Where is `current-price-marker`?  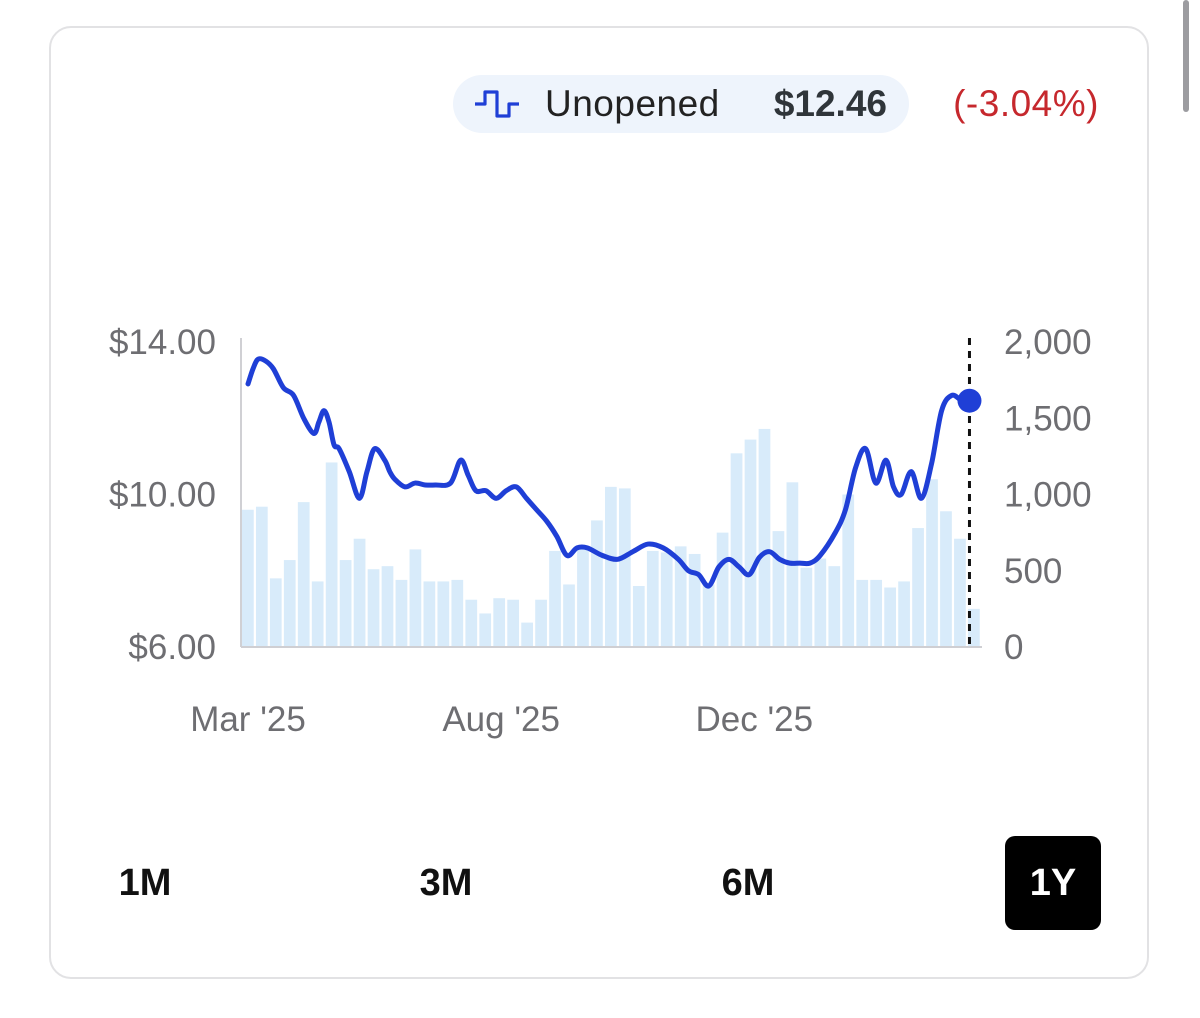 current-price-marker is located at coordinates (969, 400).